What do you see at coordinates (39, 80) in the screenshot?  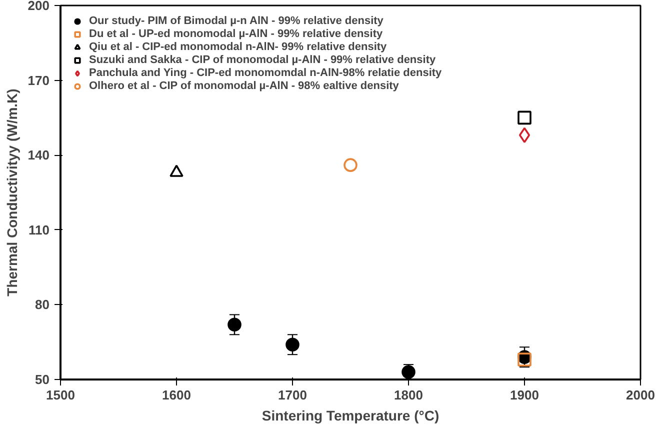 I see `y-tick-label: 170` at bounding box center [39, 80].